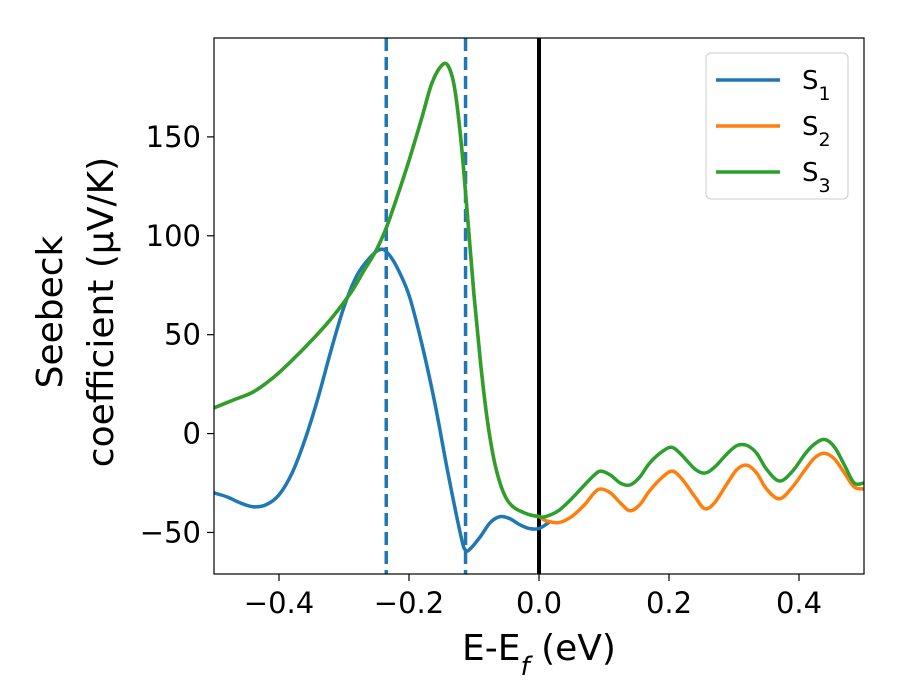 This screenshot has height=700, width=900. What do you see at coordinates (573, 648) in the screenshot?
I see `x-axis-label-unit: (eV)` at bounding box center [573, 648].